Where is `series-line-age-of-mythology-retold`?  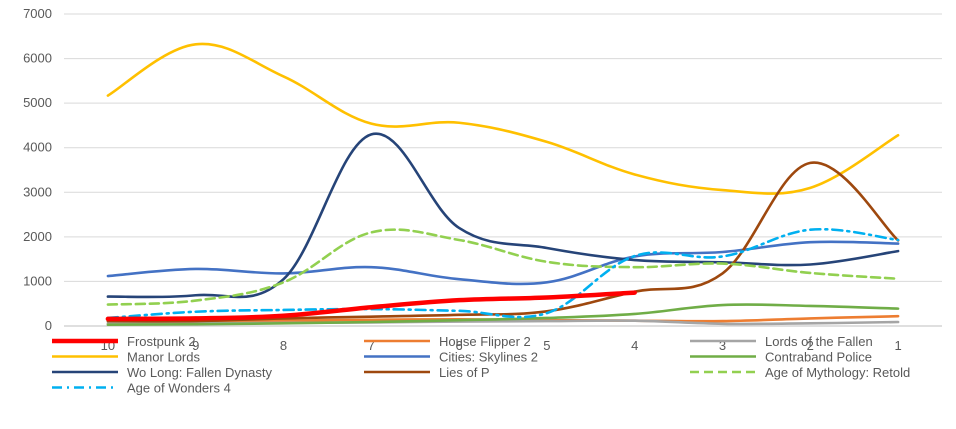
series-line-age-of-mythology-retold is located at coordinates (503, 267).